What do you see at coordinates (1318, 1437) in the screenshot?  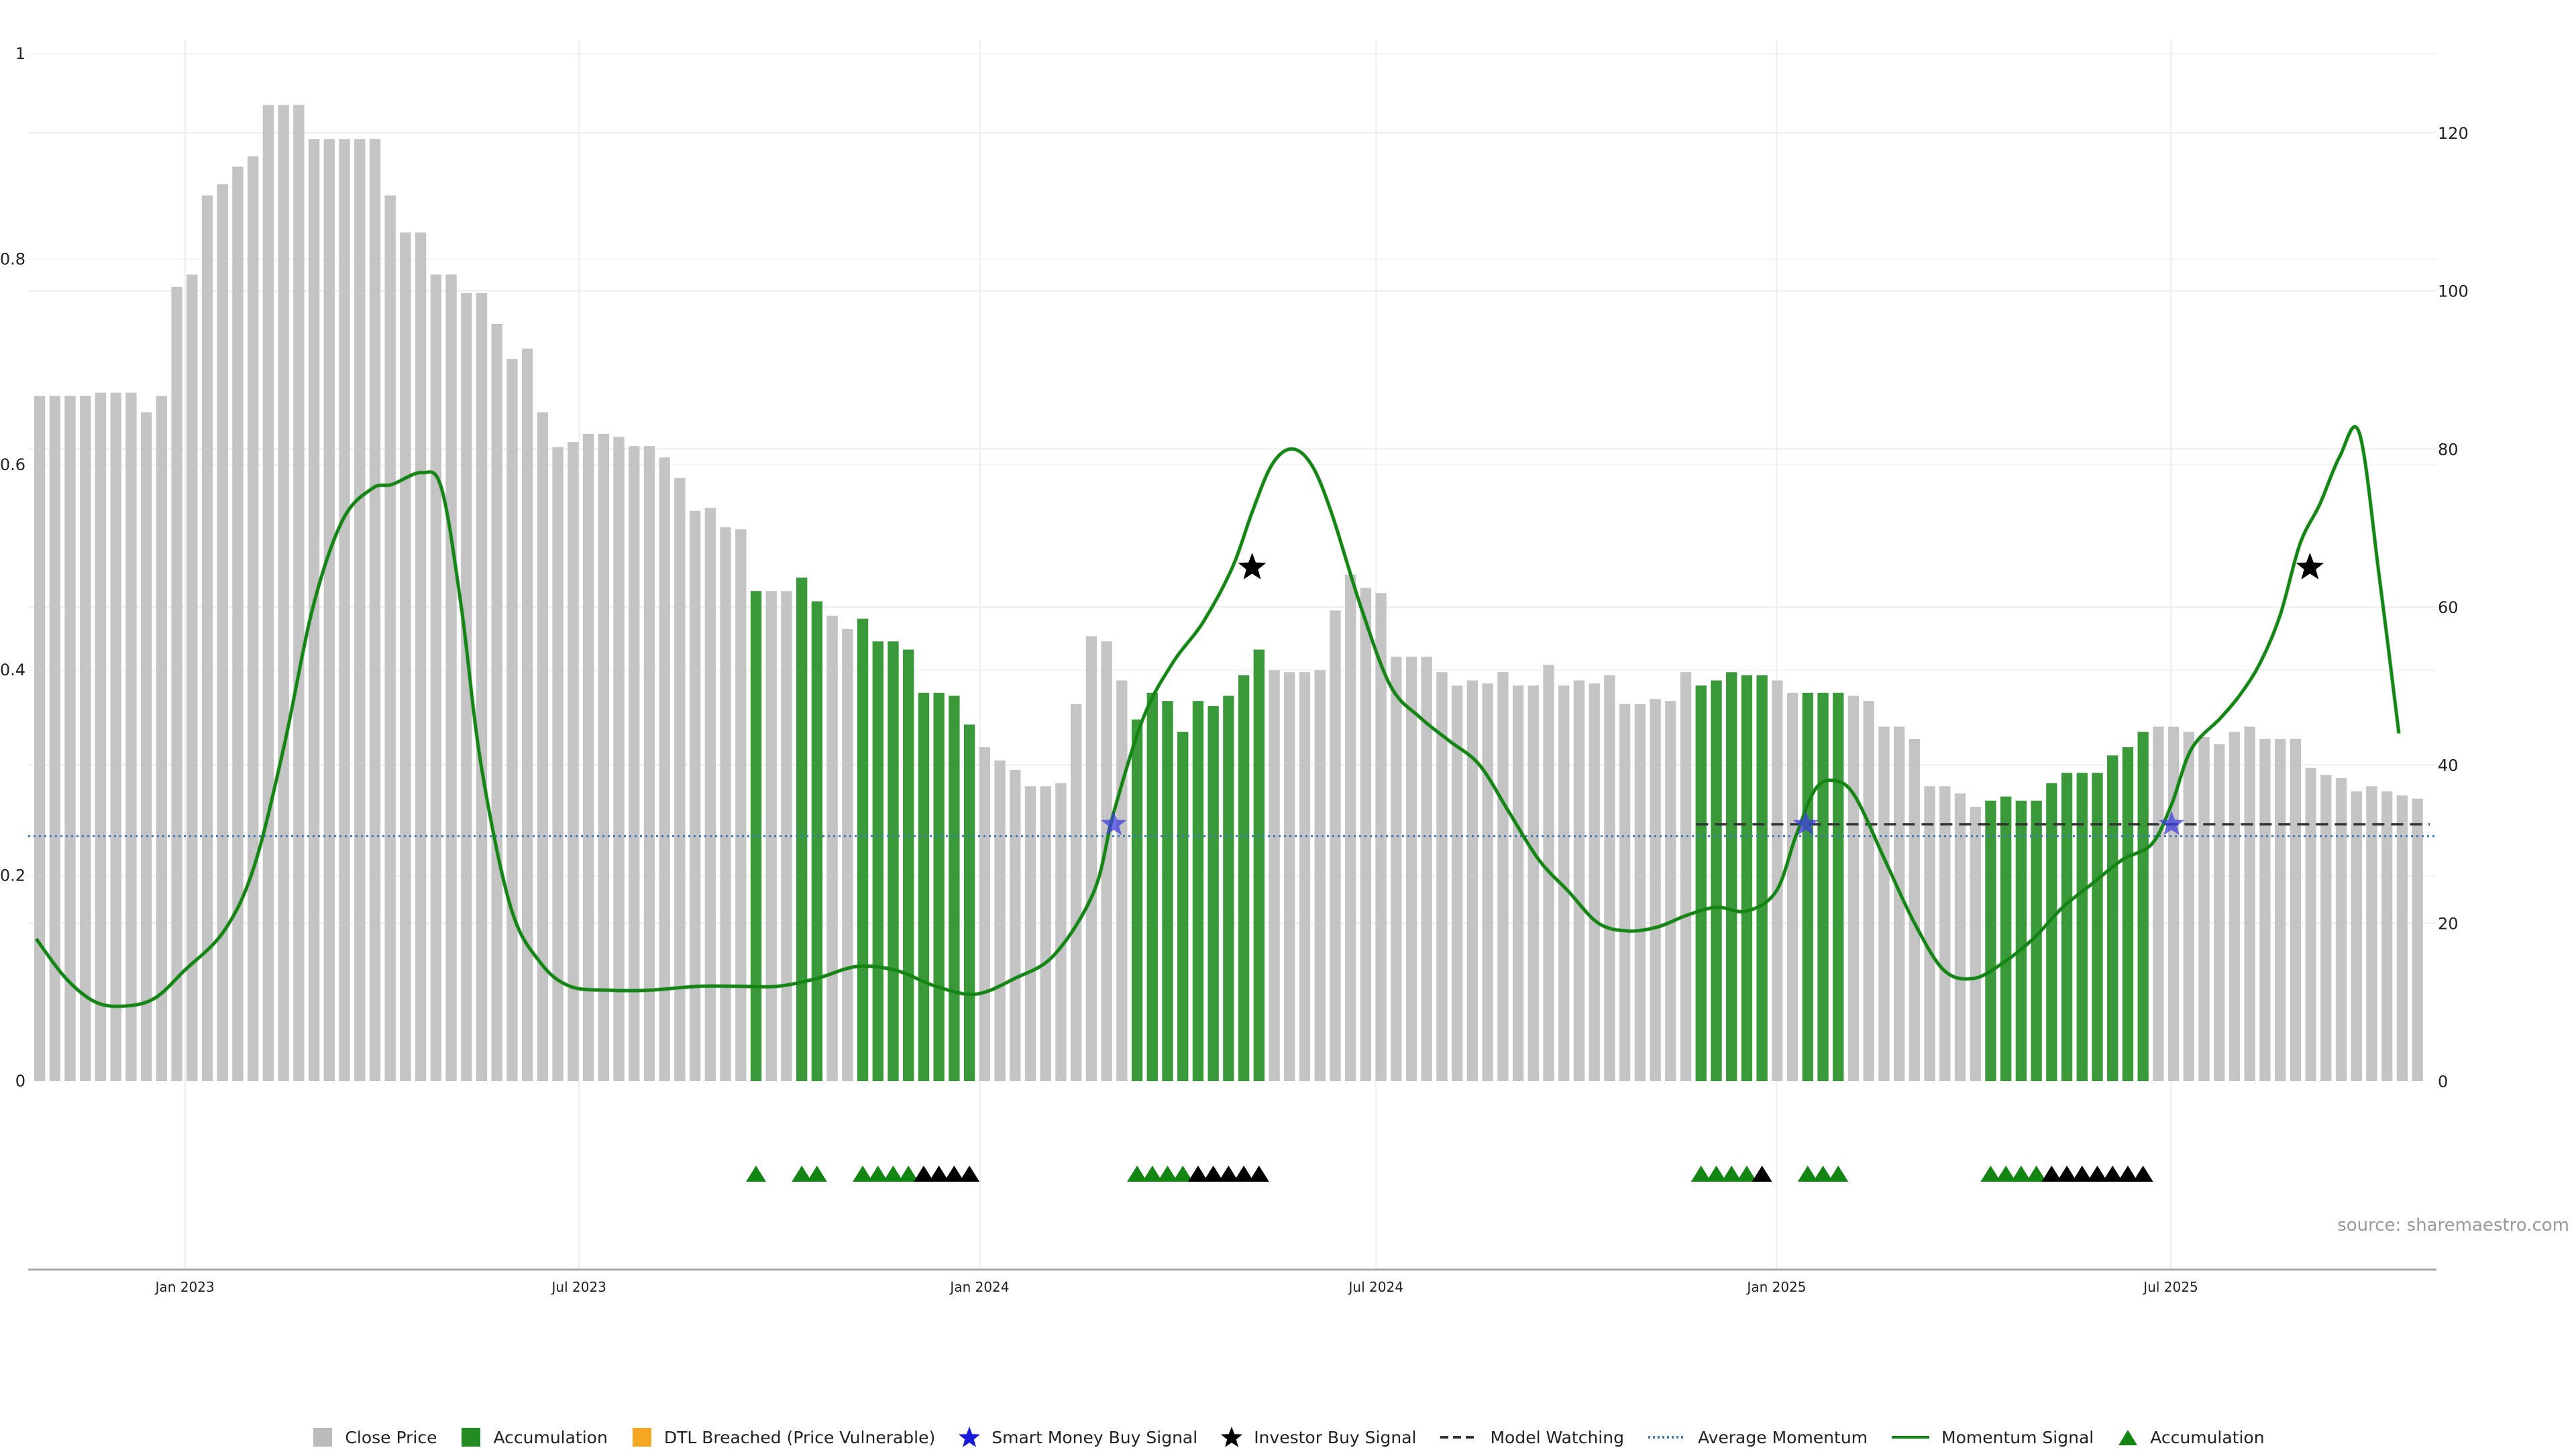 I see `legend-item: Investor Buy Signal` at bounding box center [1318, 1437].